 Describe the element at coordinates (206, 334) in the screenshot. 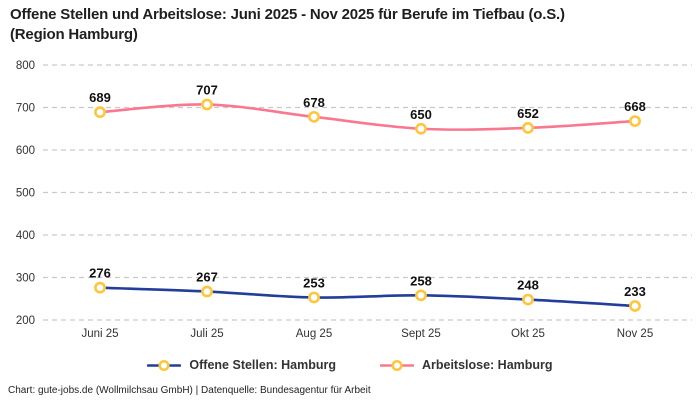

I see `x-axis-tick-label: Juli 25` at that location.